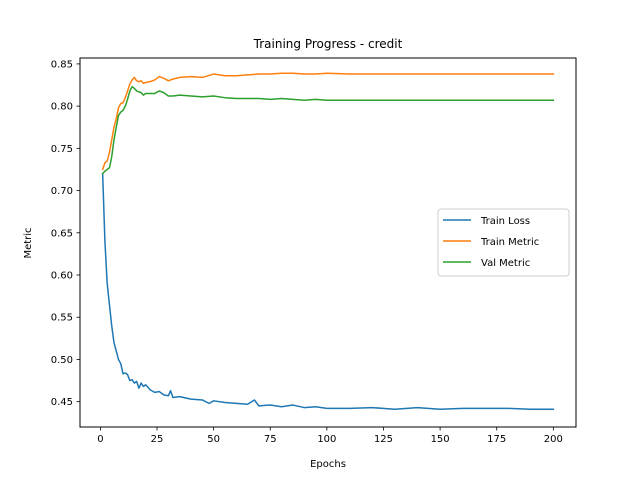 This screenshot has width=640, height=480. What do you see at coordinates (62, 318) in the screenshot?
I see `y-tick-label: 0.55` at bounding box center [62, 318].